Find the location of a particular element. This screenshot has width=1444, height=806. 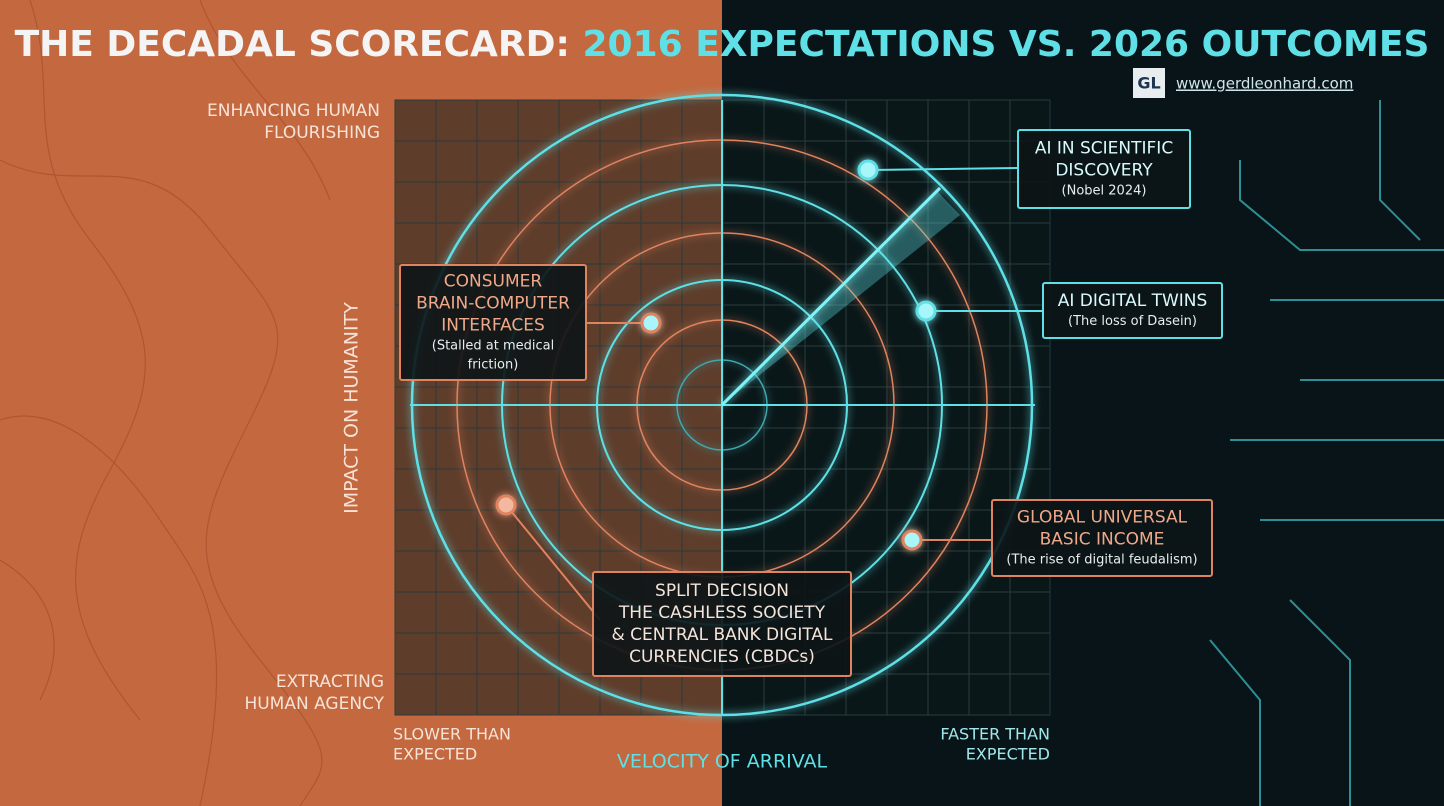

node-title: BASIC INCOME is located at coordinates (1102, 540).